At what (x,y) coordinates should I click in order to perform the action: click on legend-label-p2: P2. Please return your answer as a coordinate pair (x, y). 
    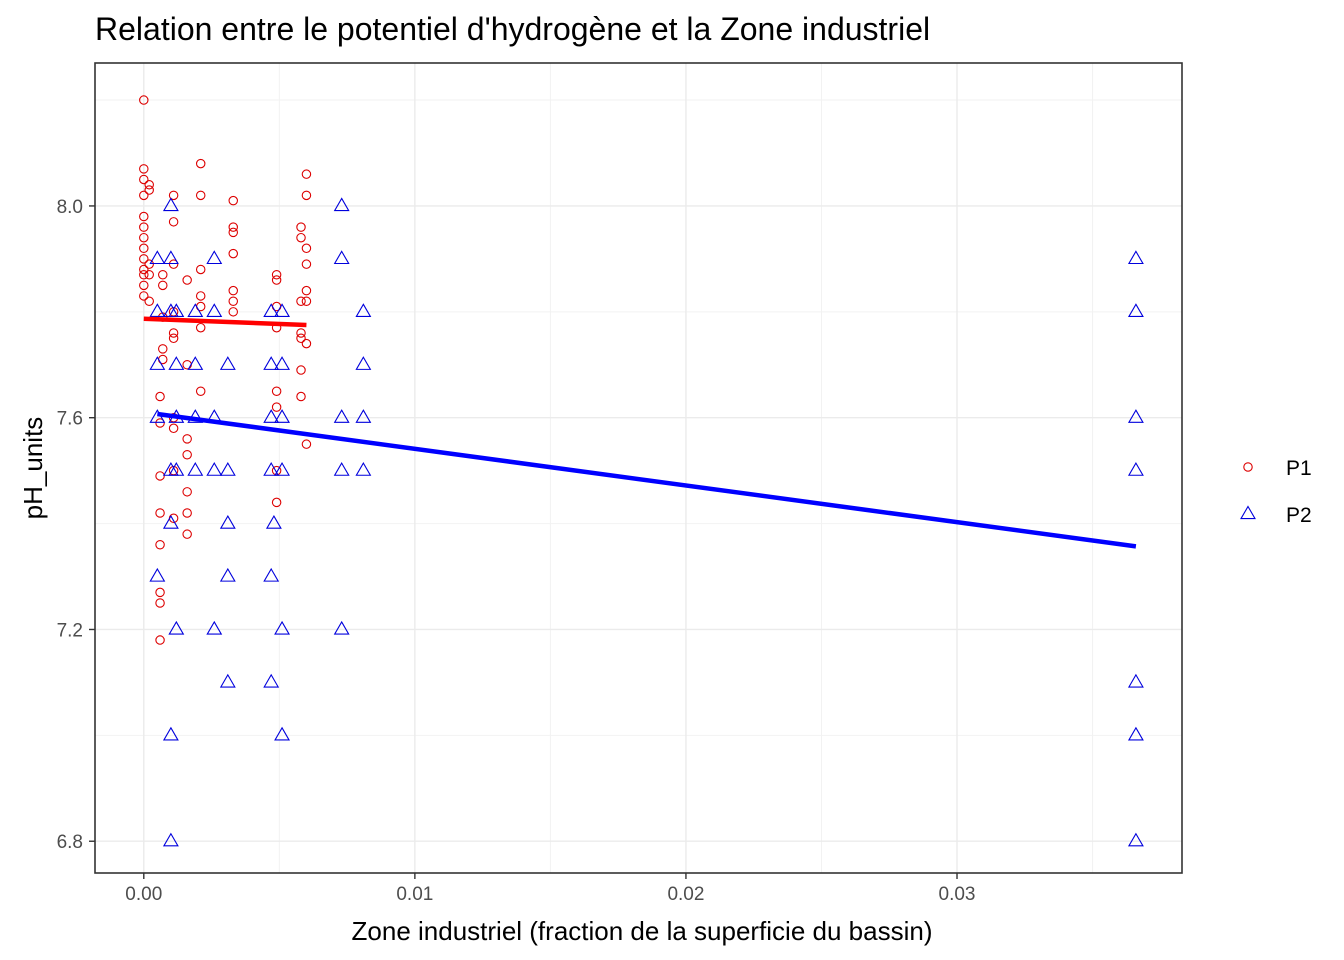
    Looking at the image, I should click on (1299, 515).